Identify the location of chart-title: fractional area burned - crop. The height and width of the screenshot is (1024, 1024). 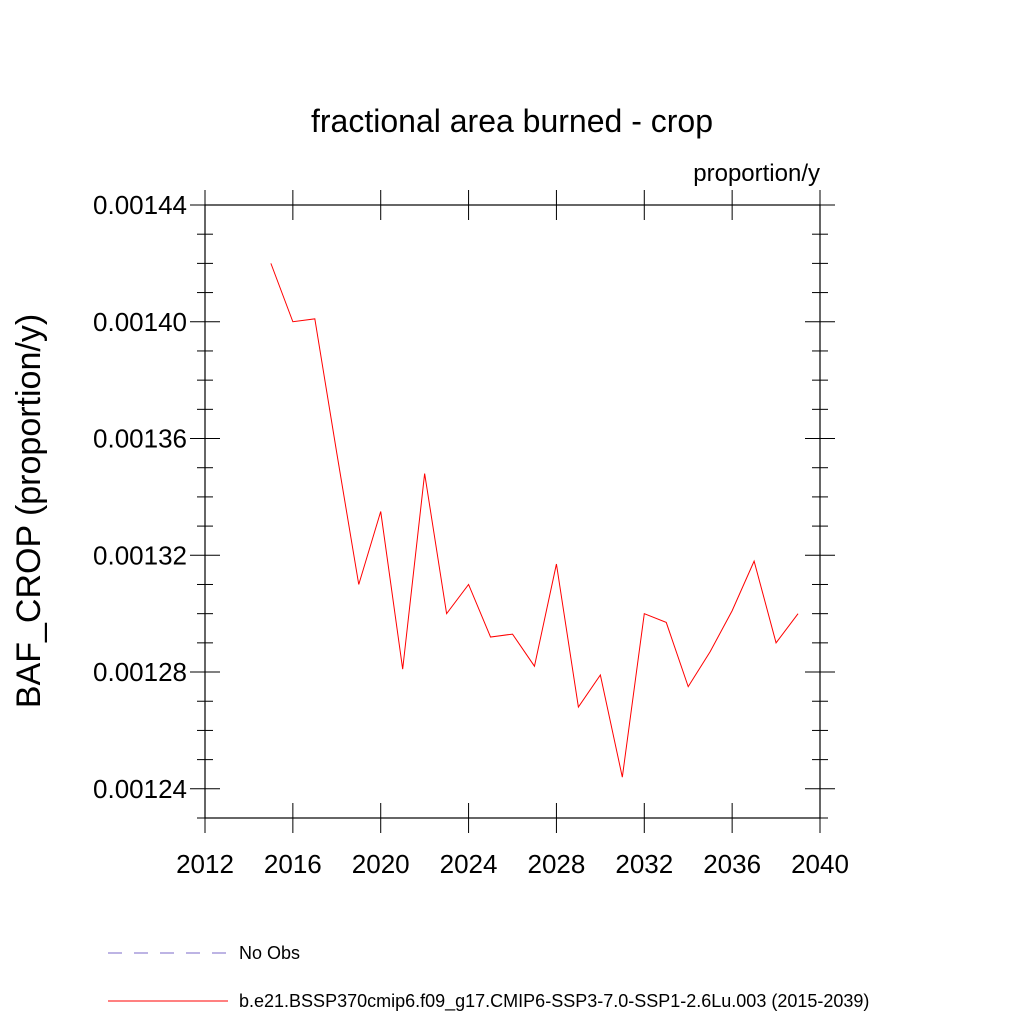
(512, 121).